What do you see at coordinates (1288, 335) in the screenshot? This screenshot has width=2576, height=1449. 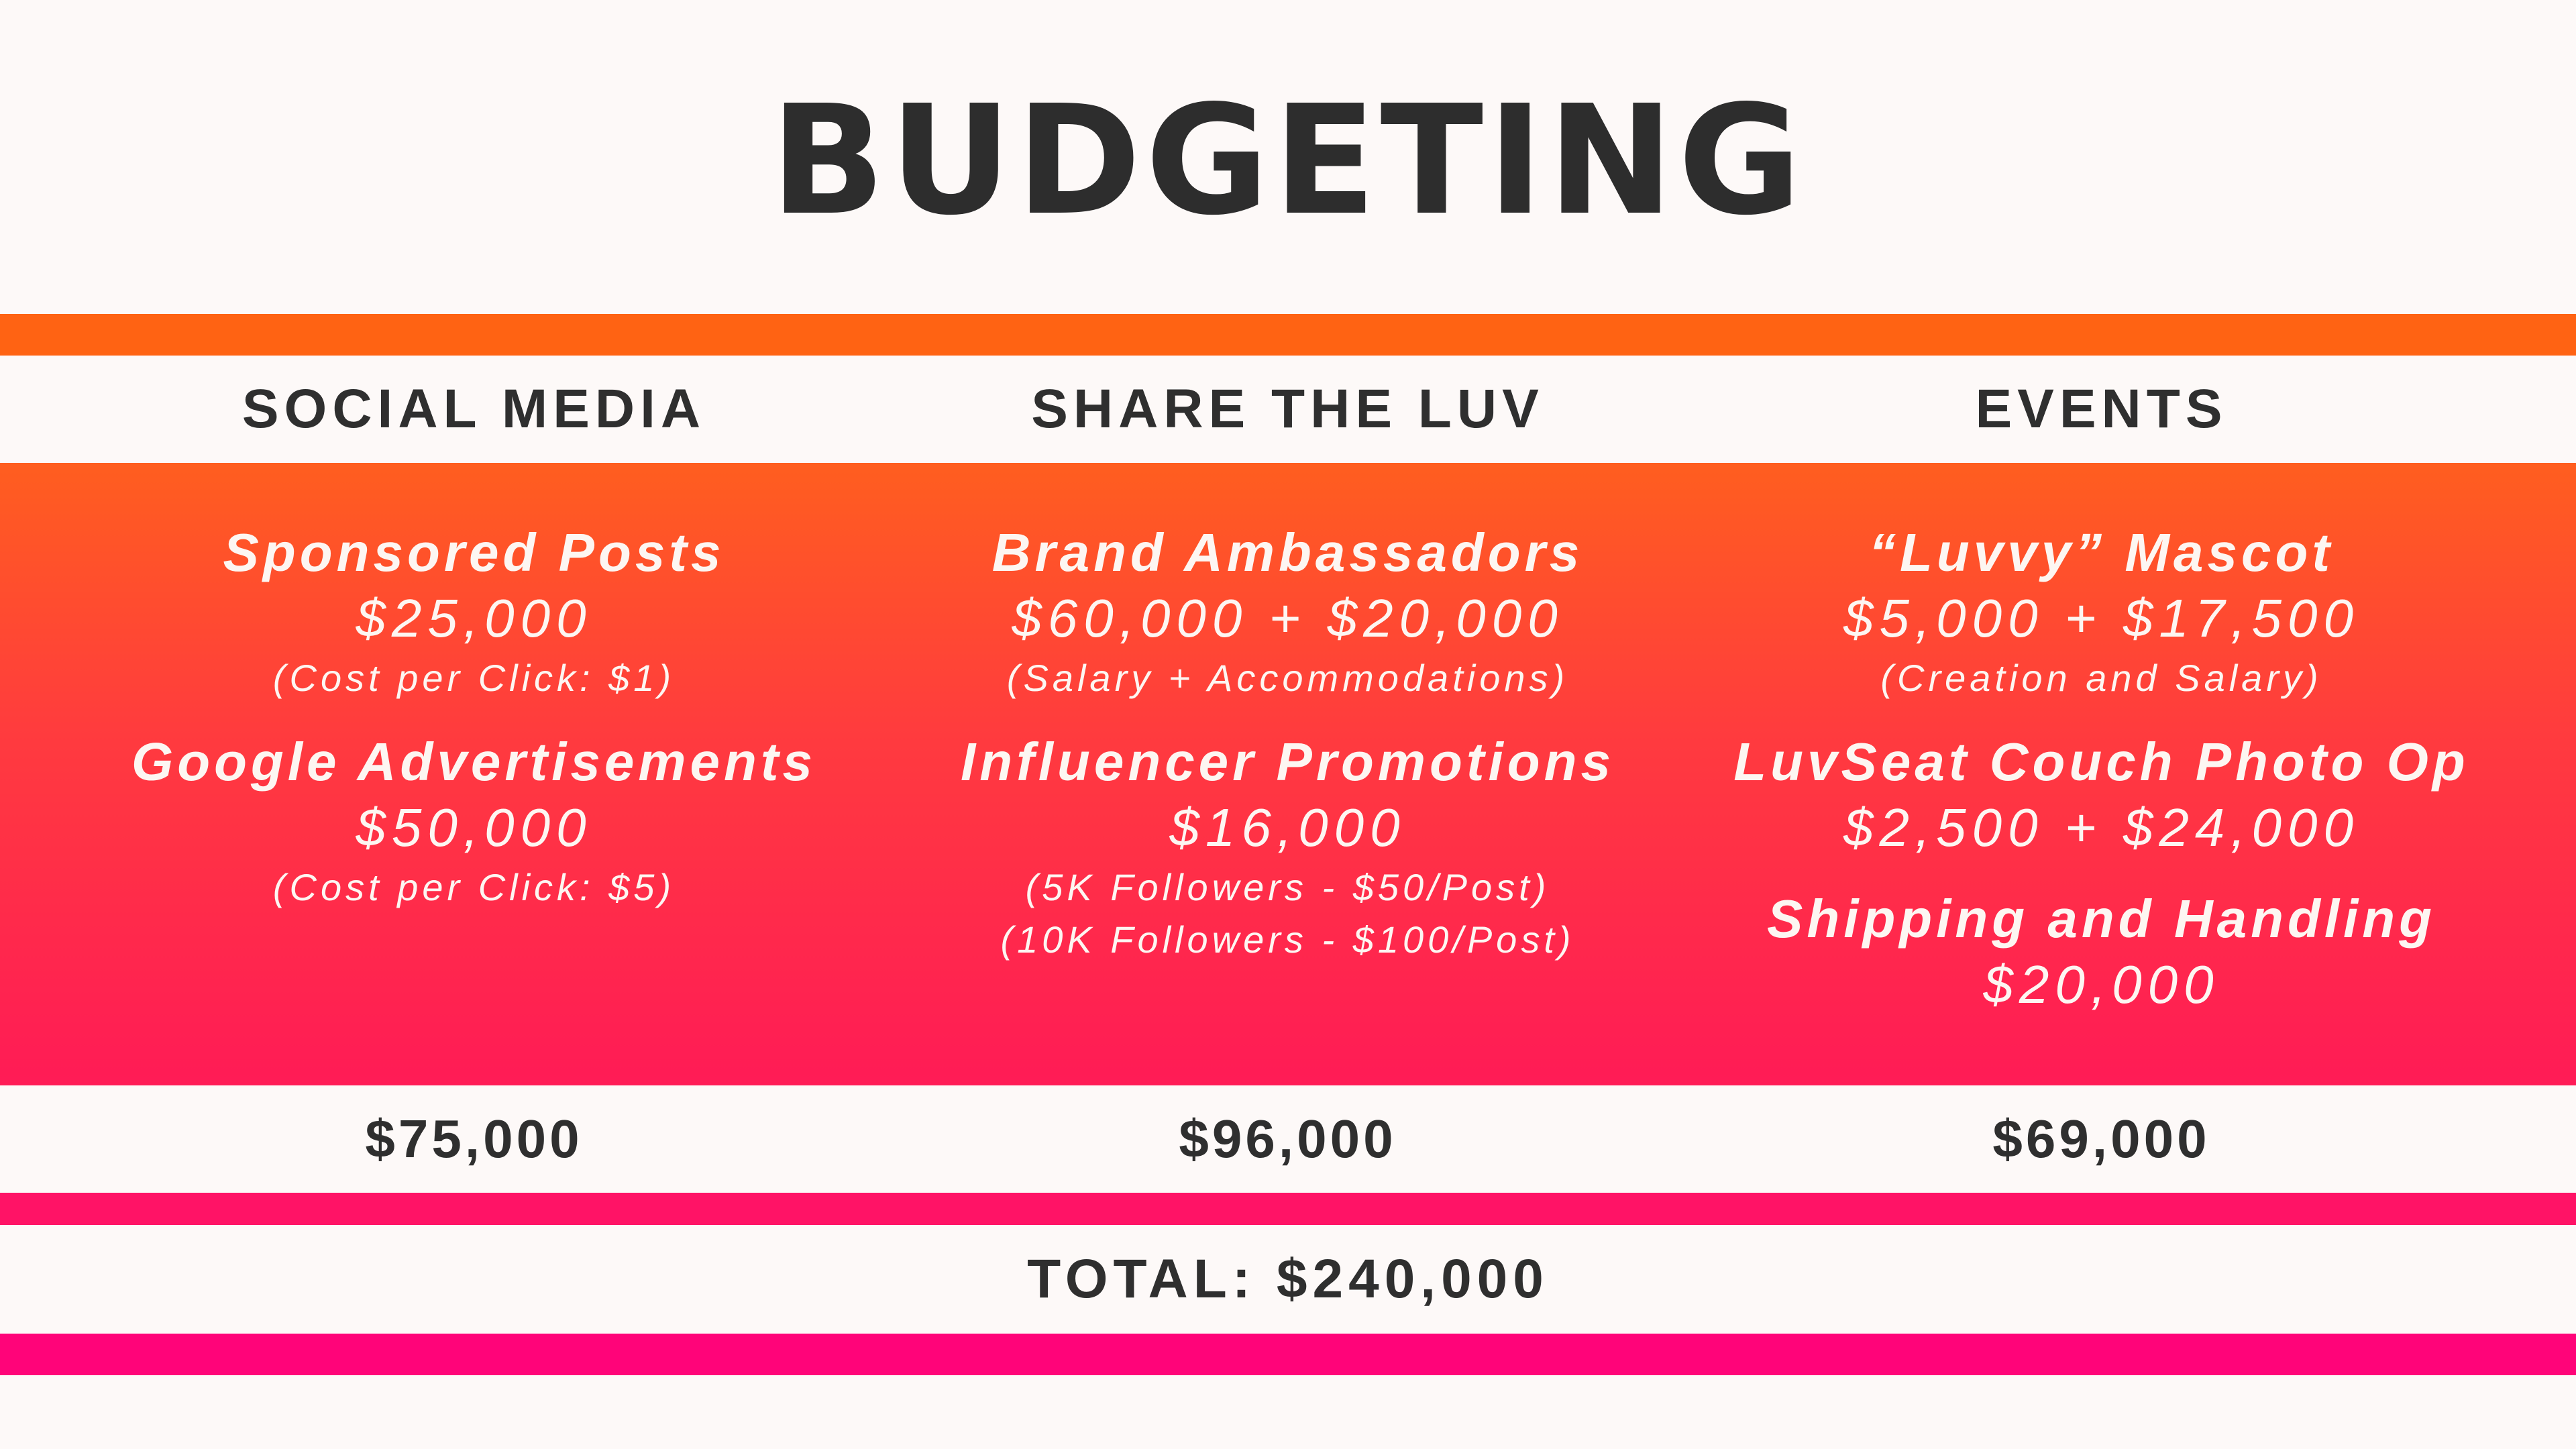 I see `orange-band` at bounding box center [1288, 335].